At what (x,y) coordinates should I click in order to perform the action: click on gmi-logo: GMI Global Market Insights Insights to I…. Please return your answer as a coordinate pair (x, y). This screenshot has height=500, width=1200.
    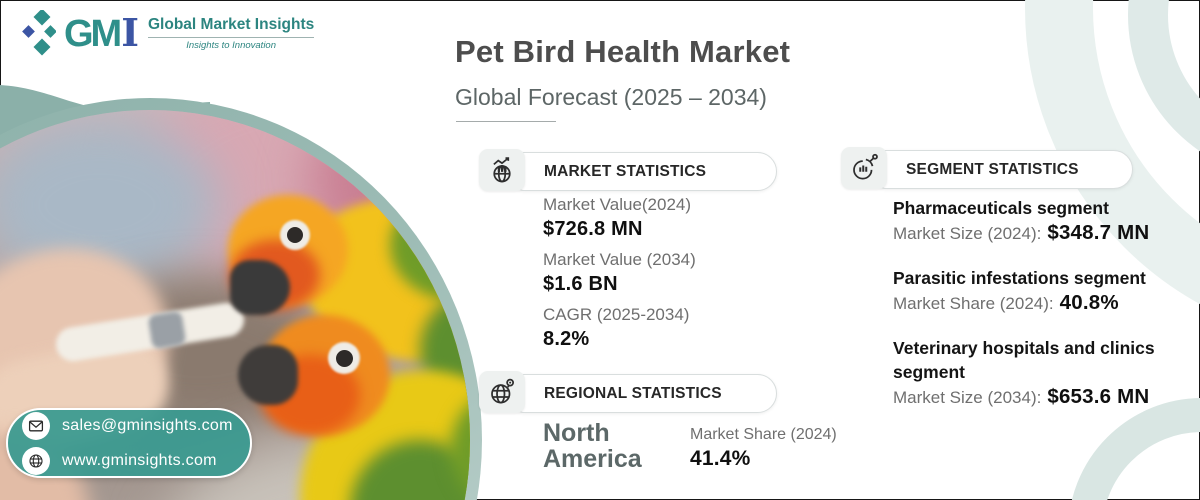
    Looking at the image, I should click on (168, 32).